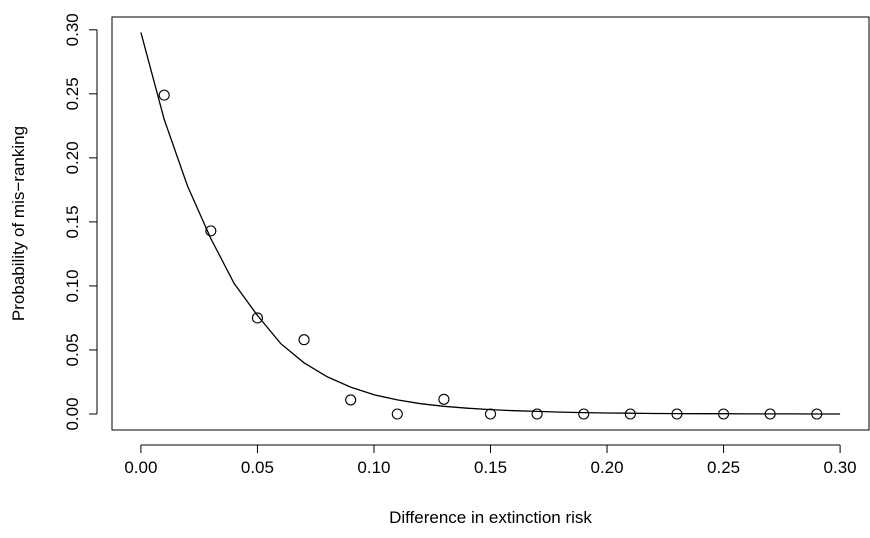  I want to click on x-axis-title: Difference in extinction risk, so click(490, 517).